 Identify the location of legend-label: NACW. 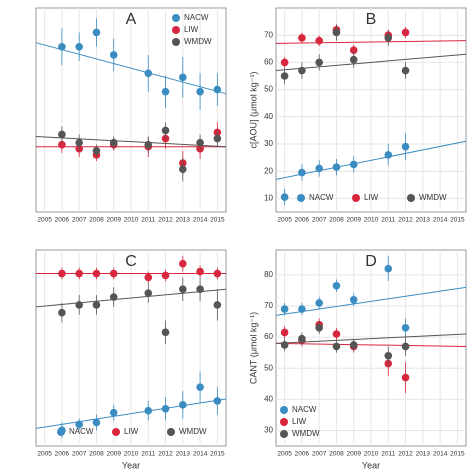
(81, 431).